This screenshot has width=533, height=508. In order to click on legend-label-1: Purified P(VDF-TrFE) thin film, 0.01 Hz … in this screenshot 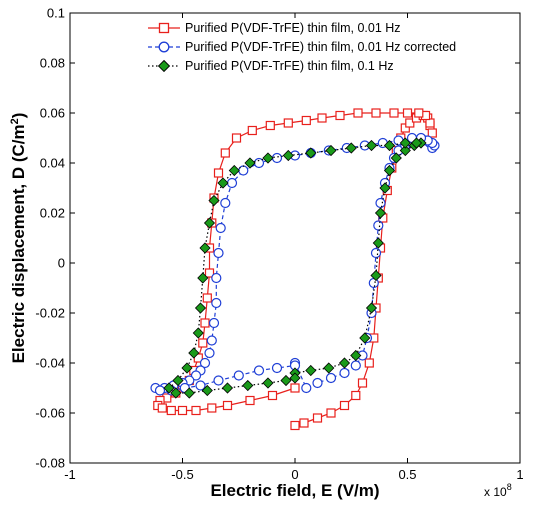, I will do `click(320, 47)`.